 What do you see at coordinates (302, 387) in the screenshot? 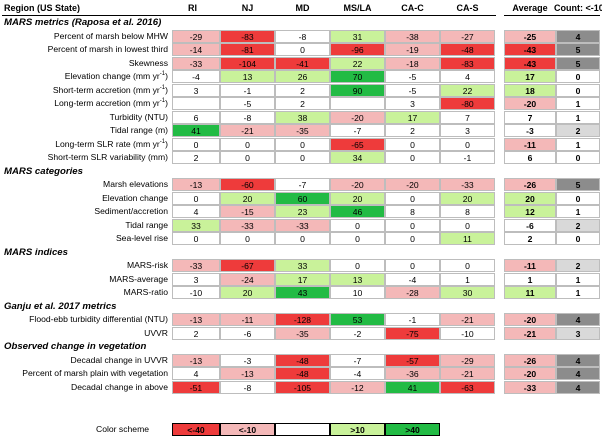
I see `value-cell: -105` at bounding box center [302, 387].